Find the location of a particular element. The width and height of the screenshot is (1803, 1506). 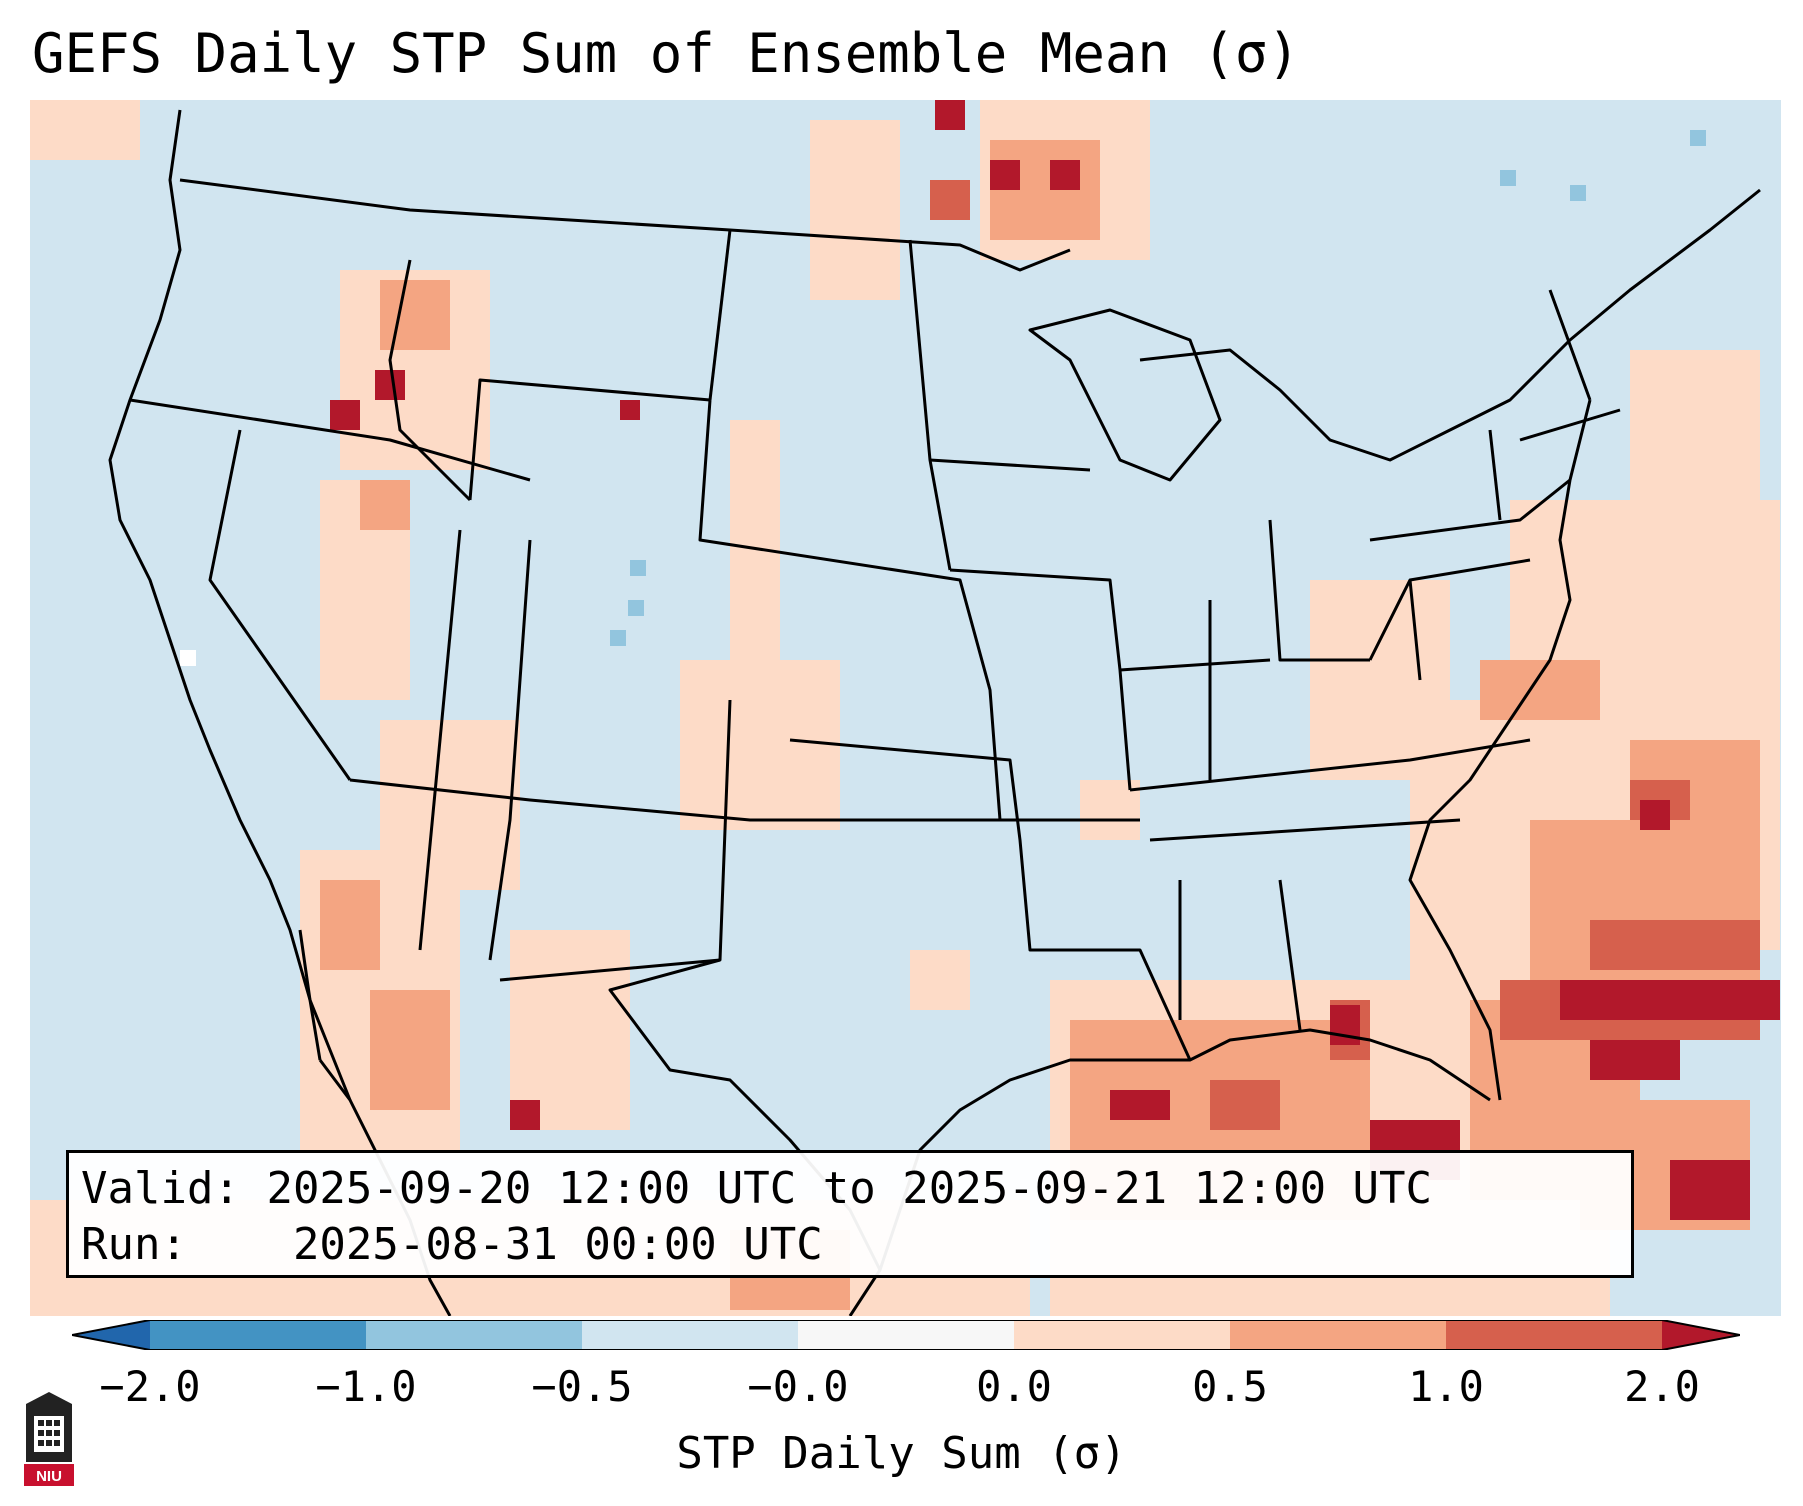

run-row: Run: 2025-08-31 00:00 UTC is located at coordinates (850, 1245).